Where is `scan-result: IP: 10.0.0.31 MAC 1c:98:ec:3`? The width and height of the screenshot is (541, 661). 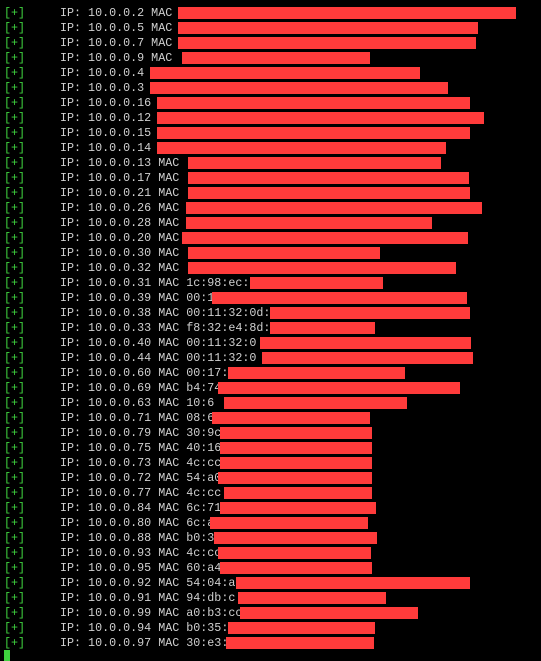 scan-result: IP: 10.0.0.31 MAC 1c:98:ec:3 is located at coordinates (158, 283).